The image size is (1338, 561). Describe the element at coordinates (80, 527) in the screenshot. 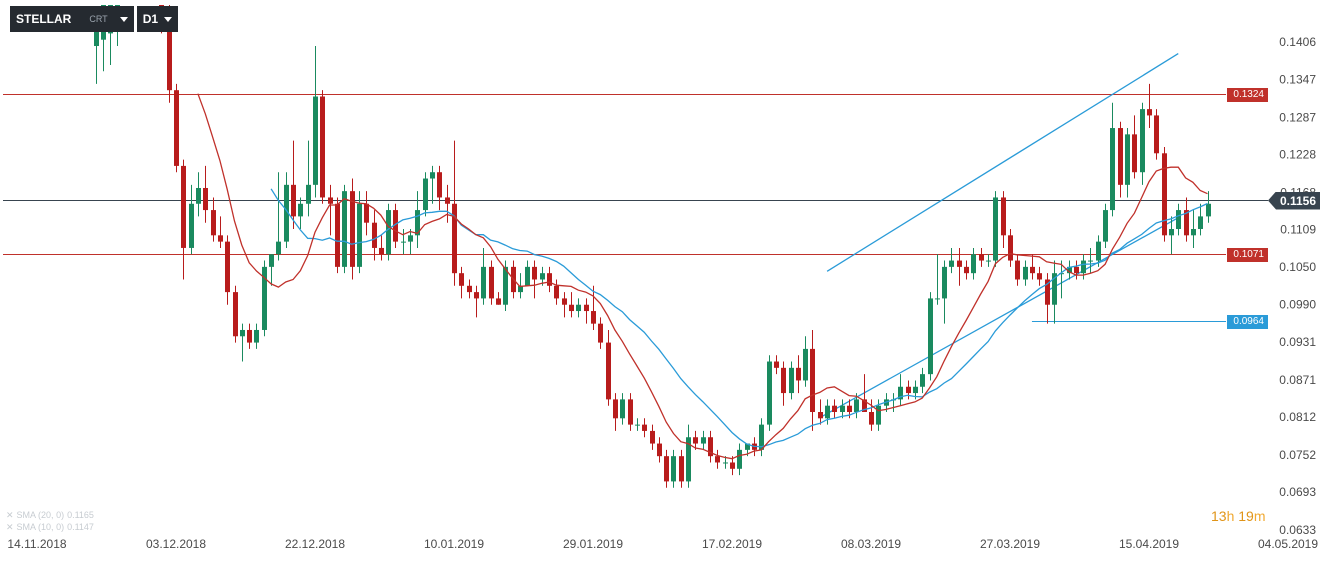

I see `legend-value: 0.1147` at that location.